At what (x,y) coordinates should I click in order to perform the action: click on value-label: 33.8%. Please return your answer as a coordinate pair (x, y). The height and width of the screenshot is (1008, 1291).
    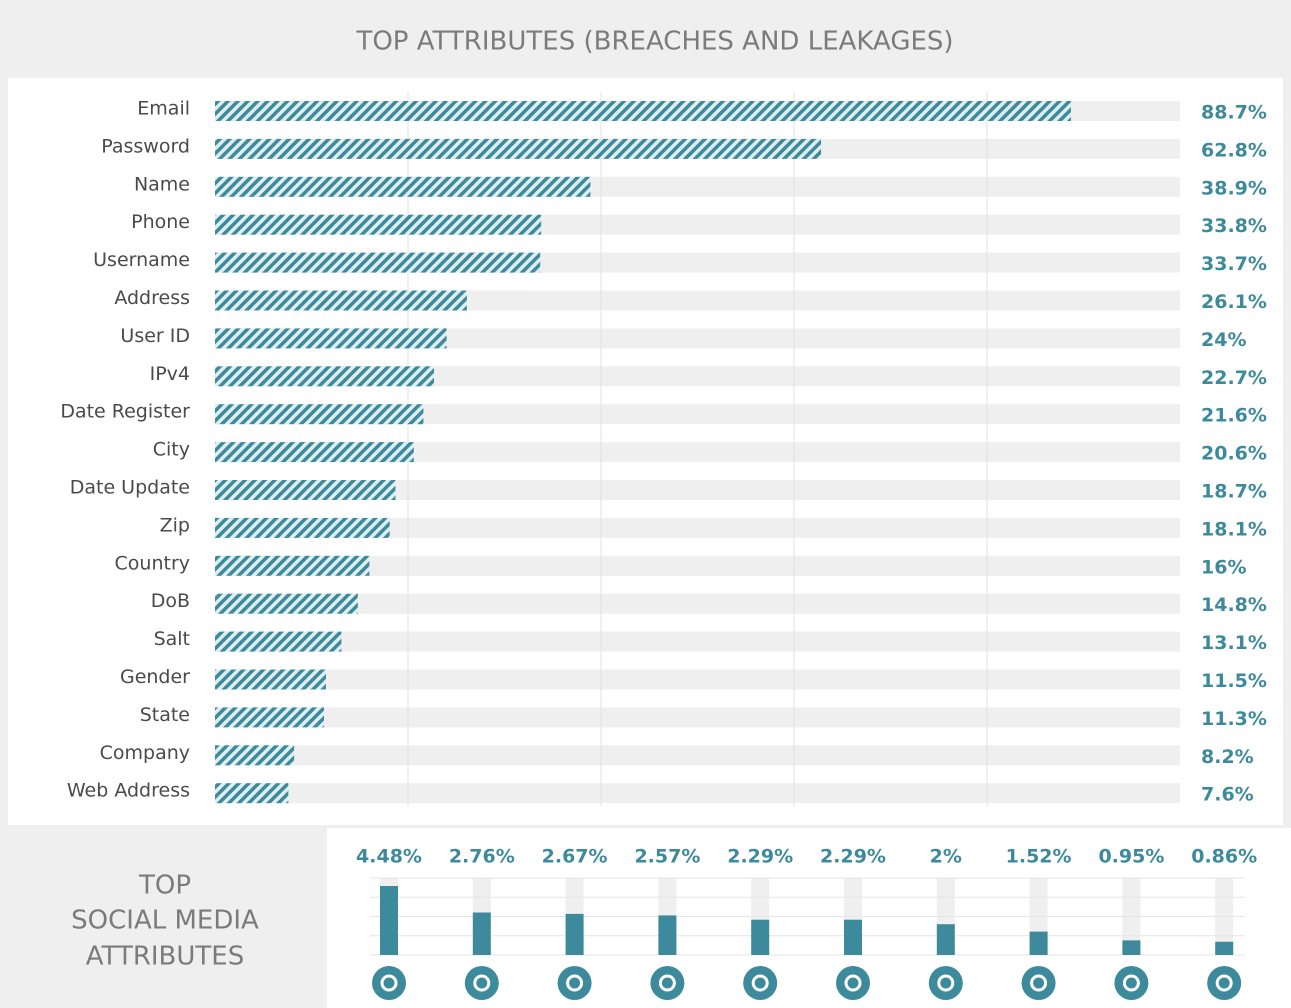
    Looking at the image, I should click on (1234, 226).